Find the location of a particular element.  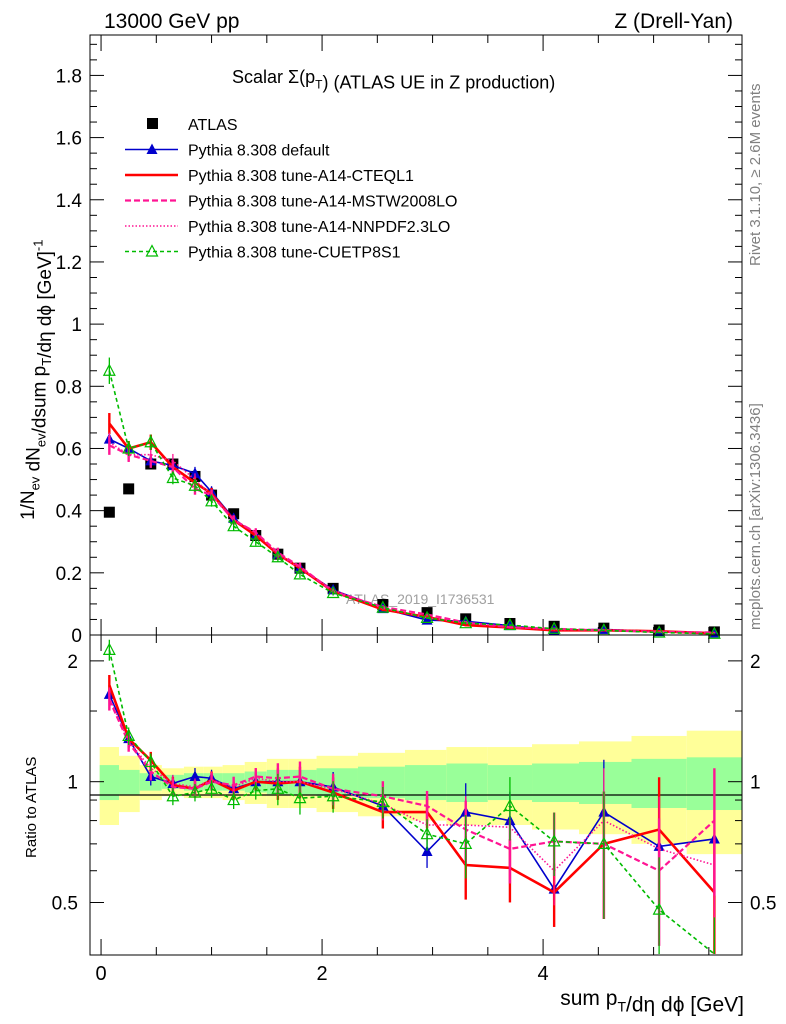

legend-entry-pythia-8-308-tune-a14-nnpdf2-3lo: Pythia 8.308 tune-A14-NNPDF2.3LO is located at coordinates (287, 227).